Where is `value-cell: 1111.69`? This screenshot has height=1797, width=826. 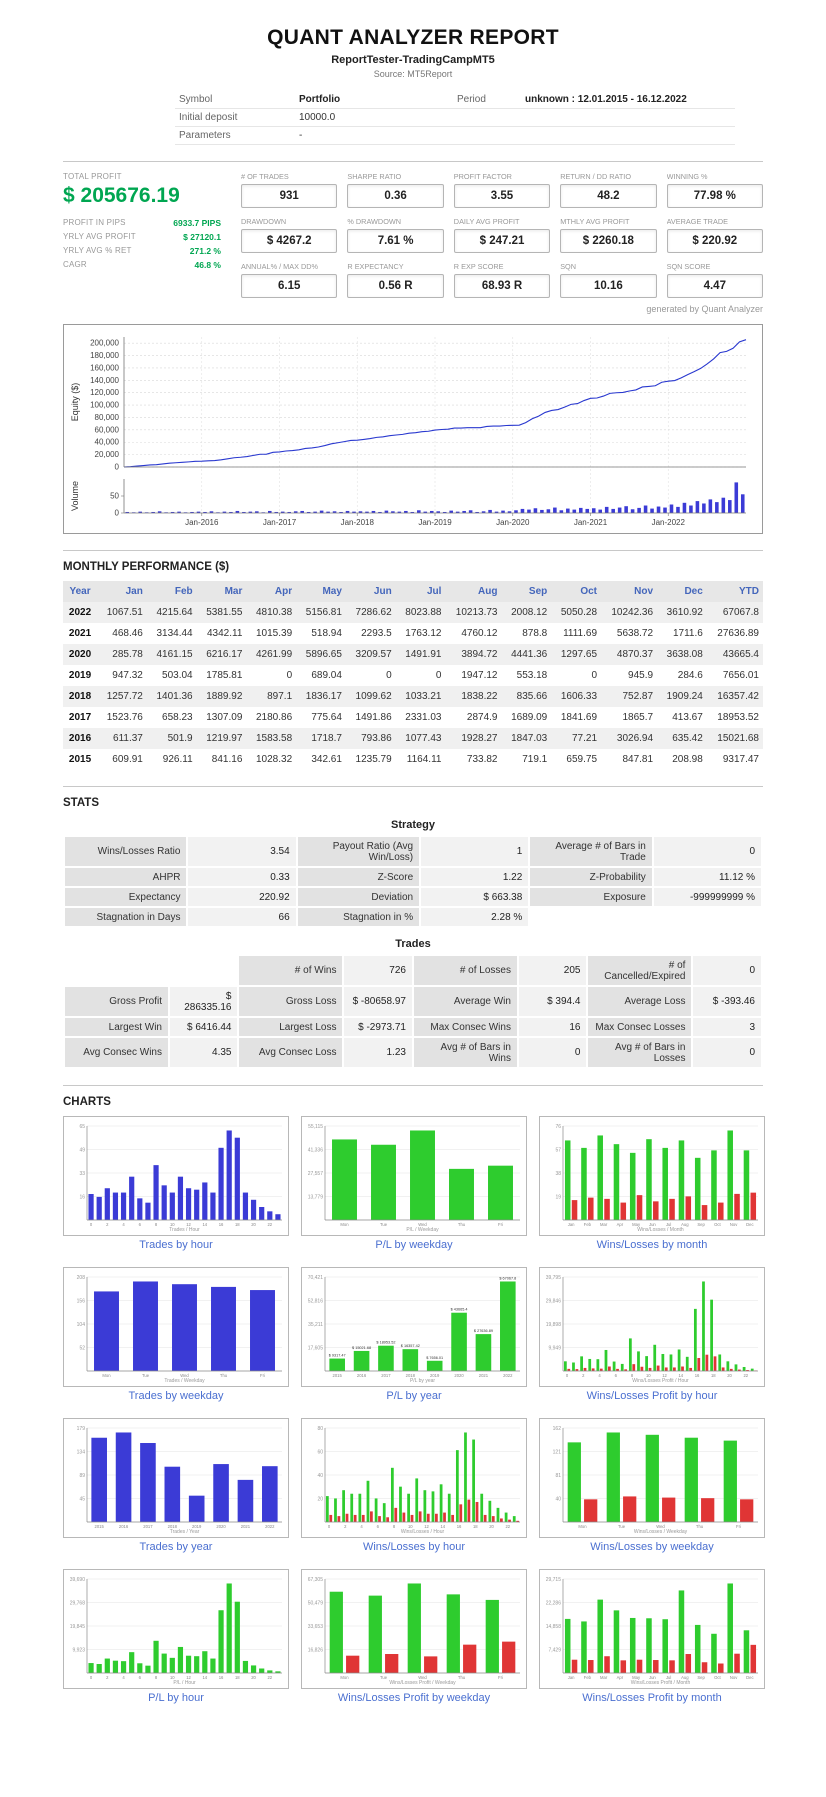
value-cell: 1111.69 is located at coordinates (580, 633).